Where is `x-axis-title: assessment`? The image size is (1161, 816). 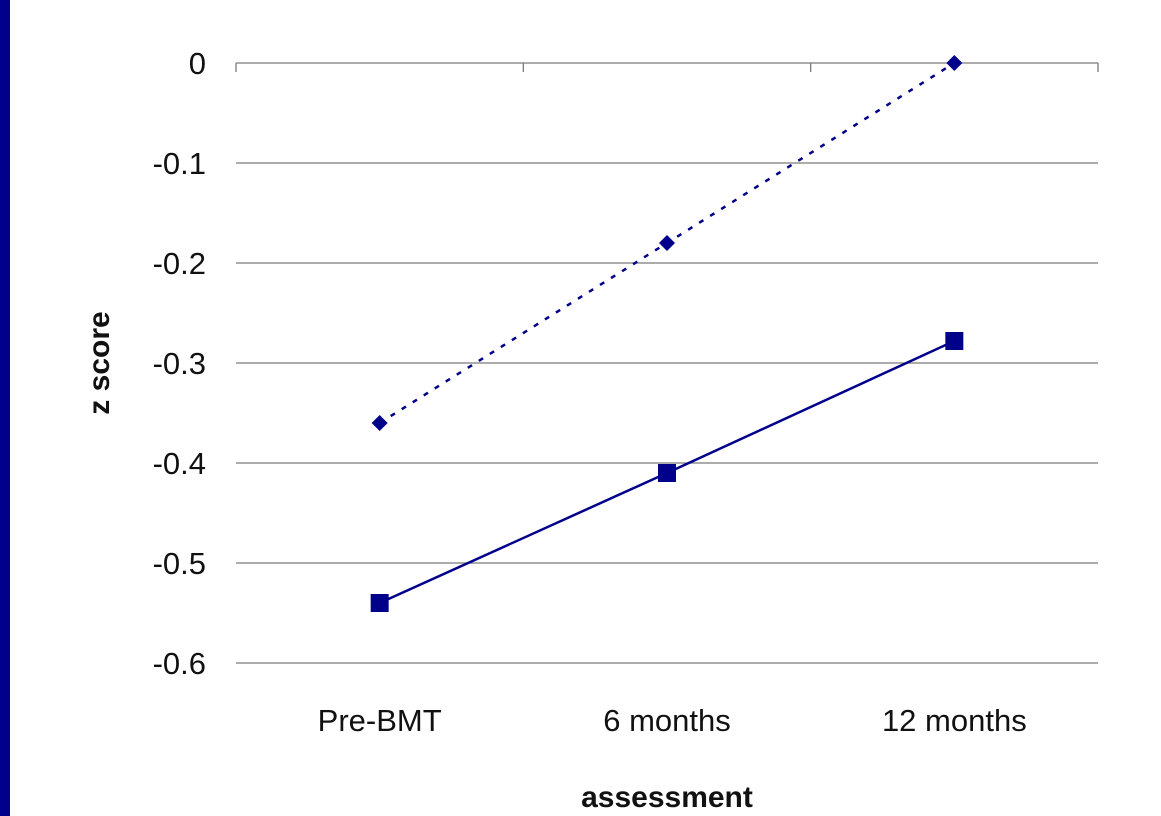 x-axis-title: assessment is located at coordinates (667, 797).